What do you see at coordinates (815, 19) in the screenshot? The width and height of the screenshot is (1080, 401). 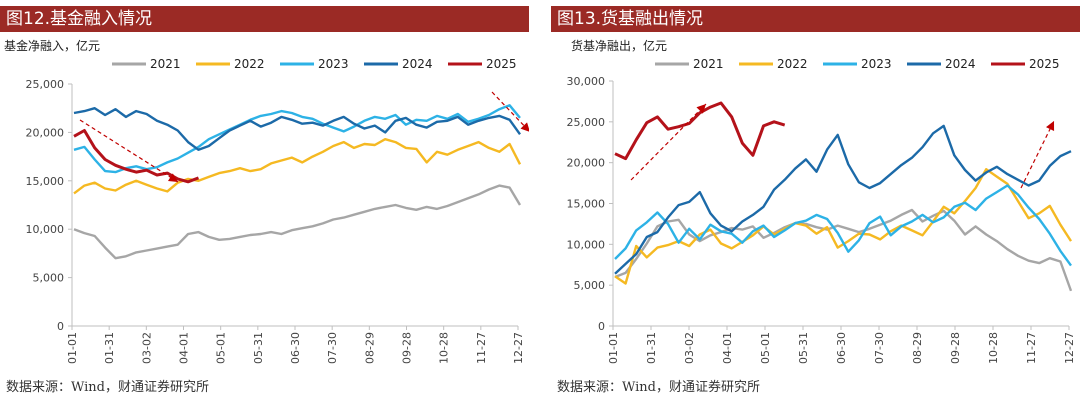 I see `figure-title-bar: 图13.货基融出情况` at bounding box center [815, 19].